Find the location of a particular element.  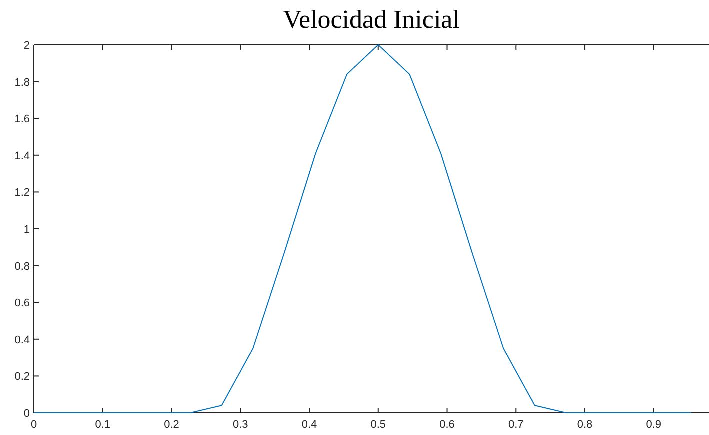

y-tick-label: 2 is located at coordinates (27, 46).